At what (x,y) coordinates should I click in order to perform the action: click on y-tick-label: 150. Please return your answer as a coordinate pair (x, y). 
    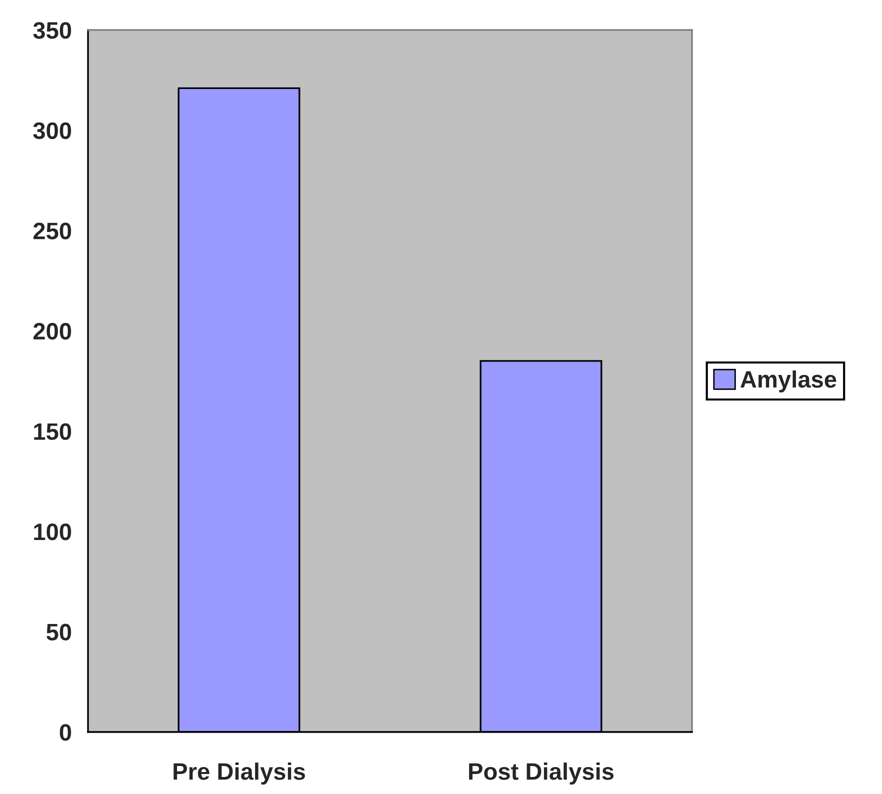
    Looking at the image, I should click on (53, 431).